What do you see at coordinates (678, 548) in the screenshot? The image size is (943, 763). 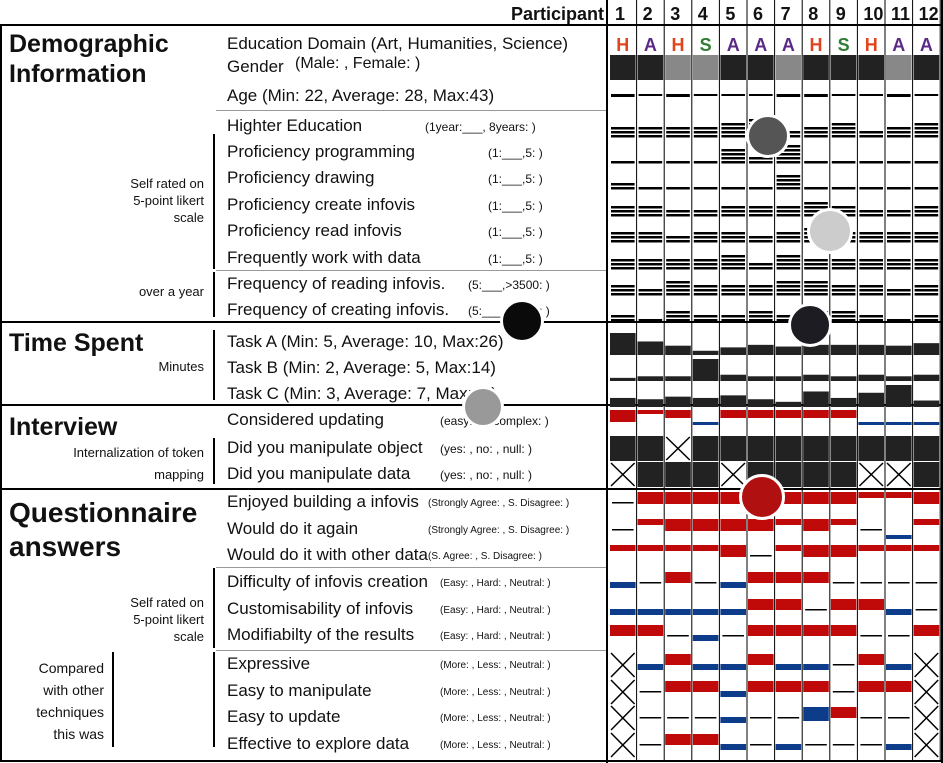 I see `other-agree` at bounding box center [678, 548].